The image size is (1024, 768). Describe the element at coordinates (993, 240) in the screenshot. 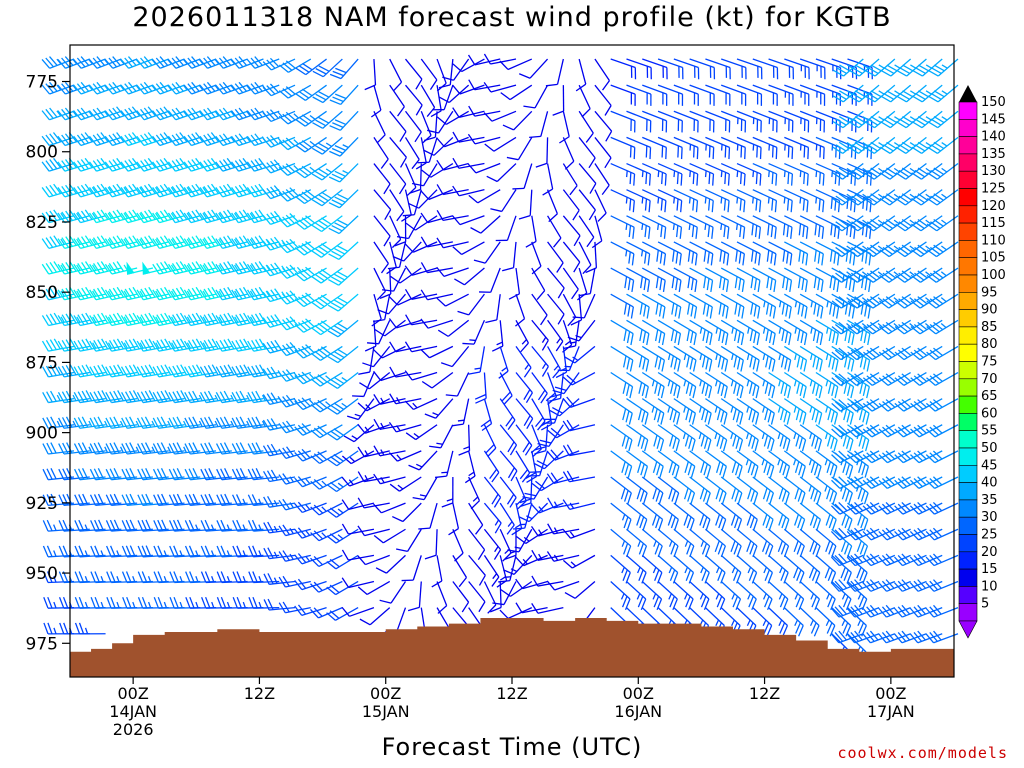

I see `colorbar-label: 110` at that location.